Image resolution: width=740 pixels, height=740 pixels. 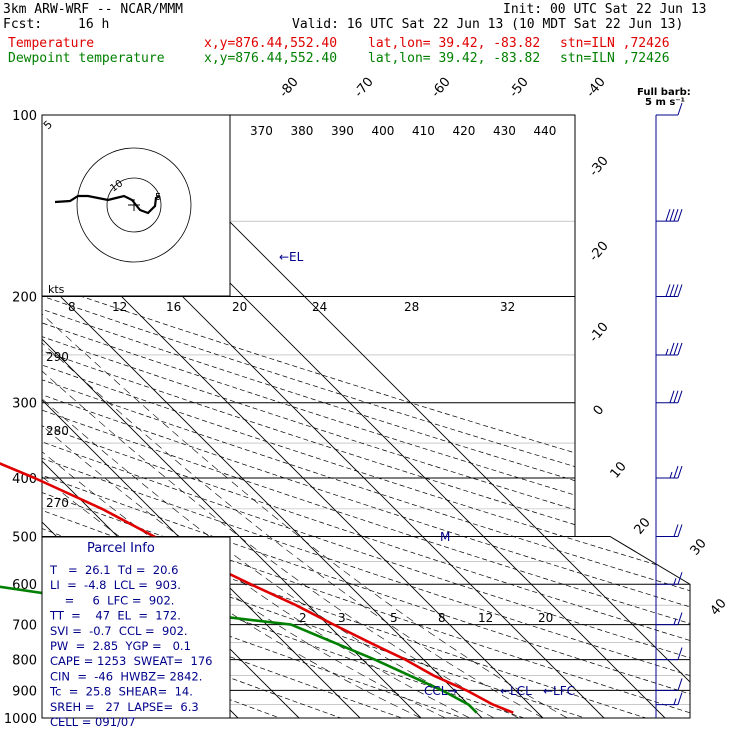 I want to click on temperature-latlon: lat,lon= 39.42, -83.82, so click(x=454, y=43).